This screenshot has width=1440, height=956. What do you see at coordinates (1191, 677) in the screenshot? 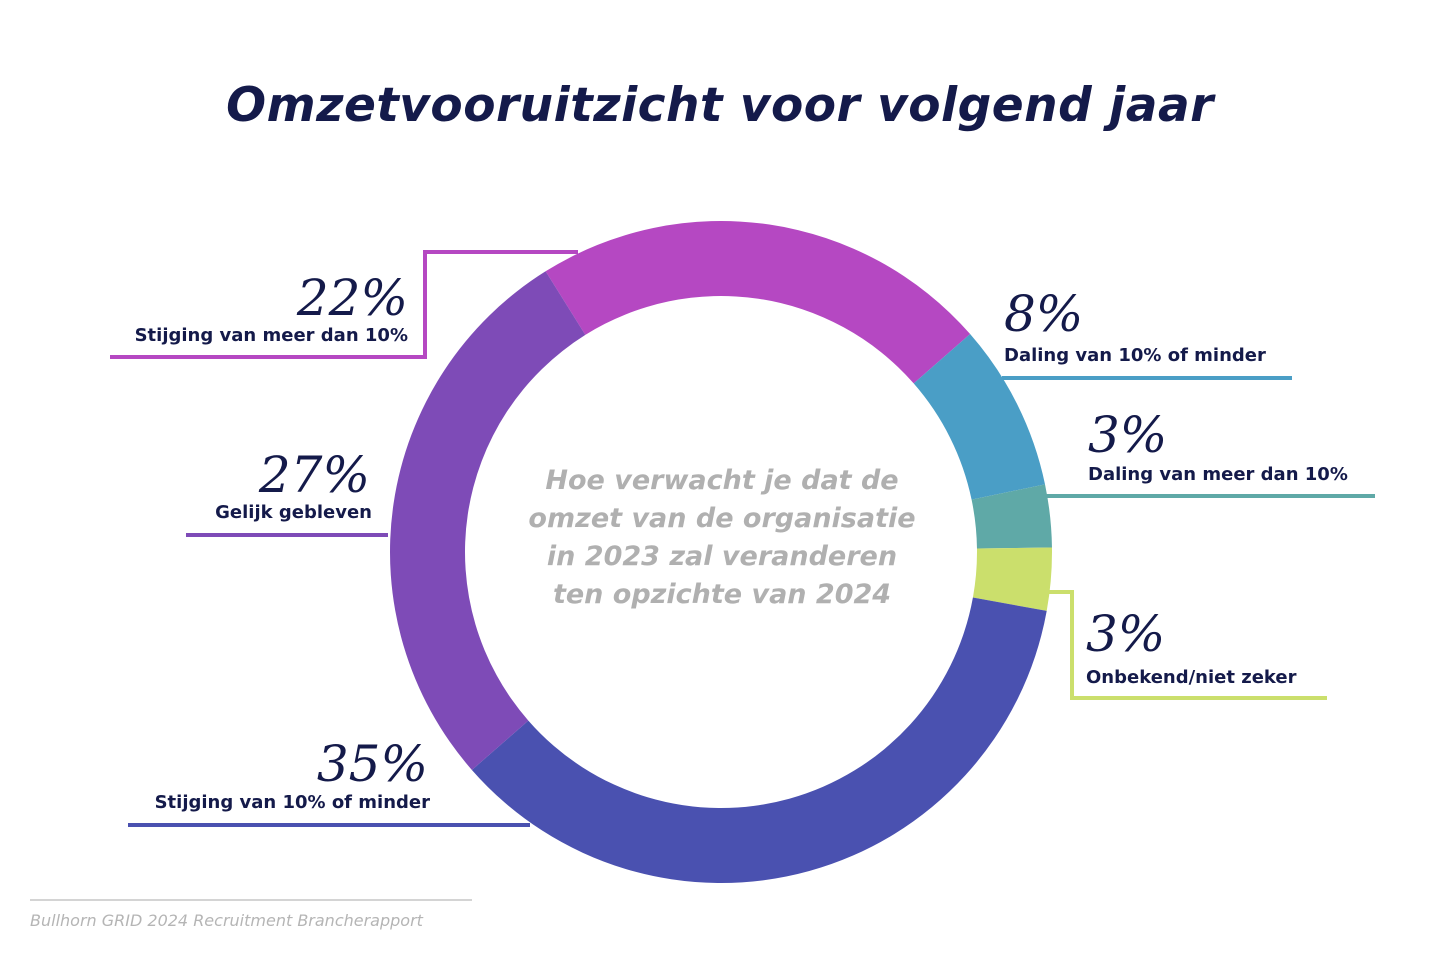
I see `slice-category-label: Onbekend/niet zeker` at bounding box center [1191, 677].